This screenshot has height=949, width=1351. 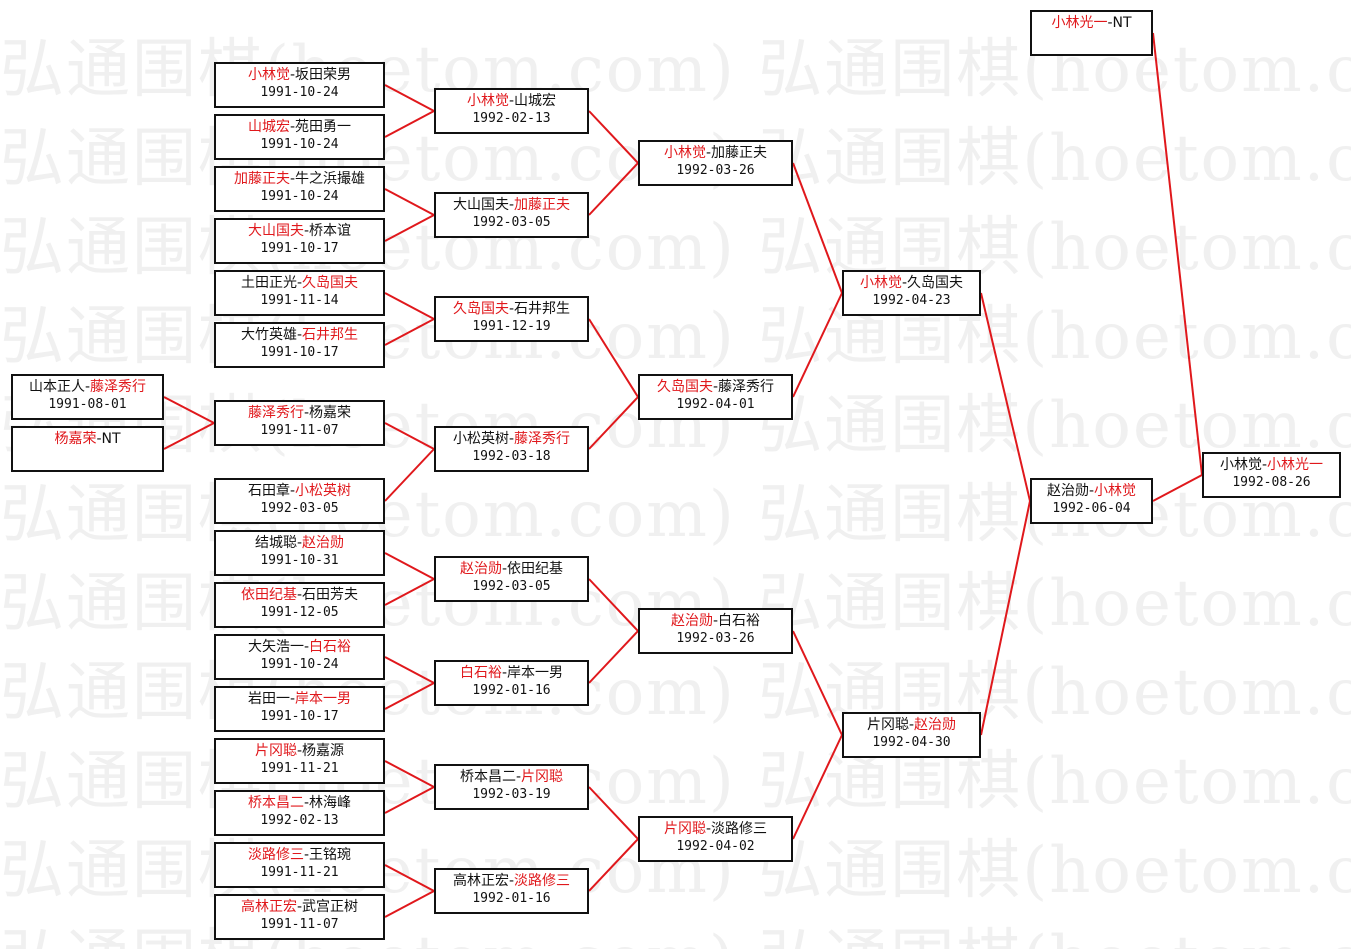 I want to click on player-name: 石田芳夫, so click(x=330, y=595).